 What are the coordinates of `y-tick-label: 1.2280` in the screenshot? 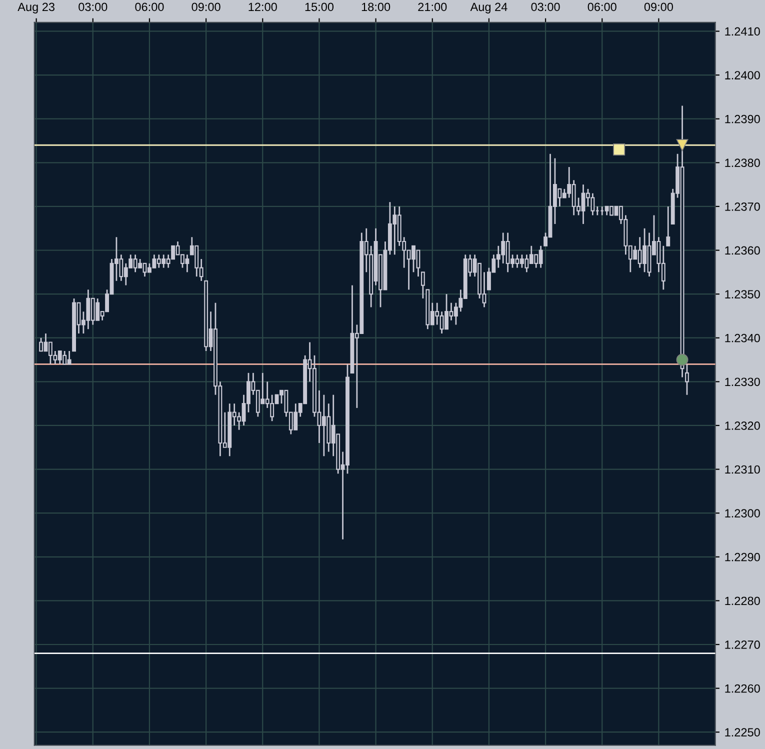 It's located at (742, 601).